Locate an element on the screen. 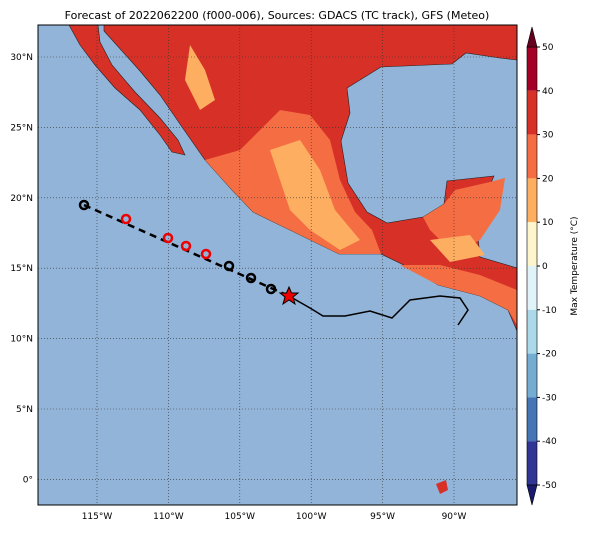  storm-symbols is located at coordinates (177, 247).